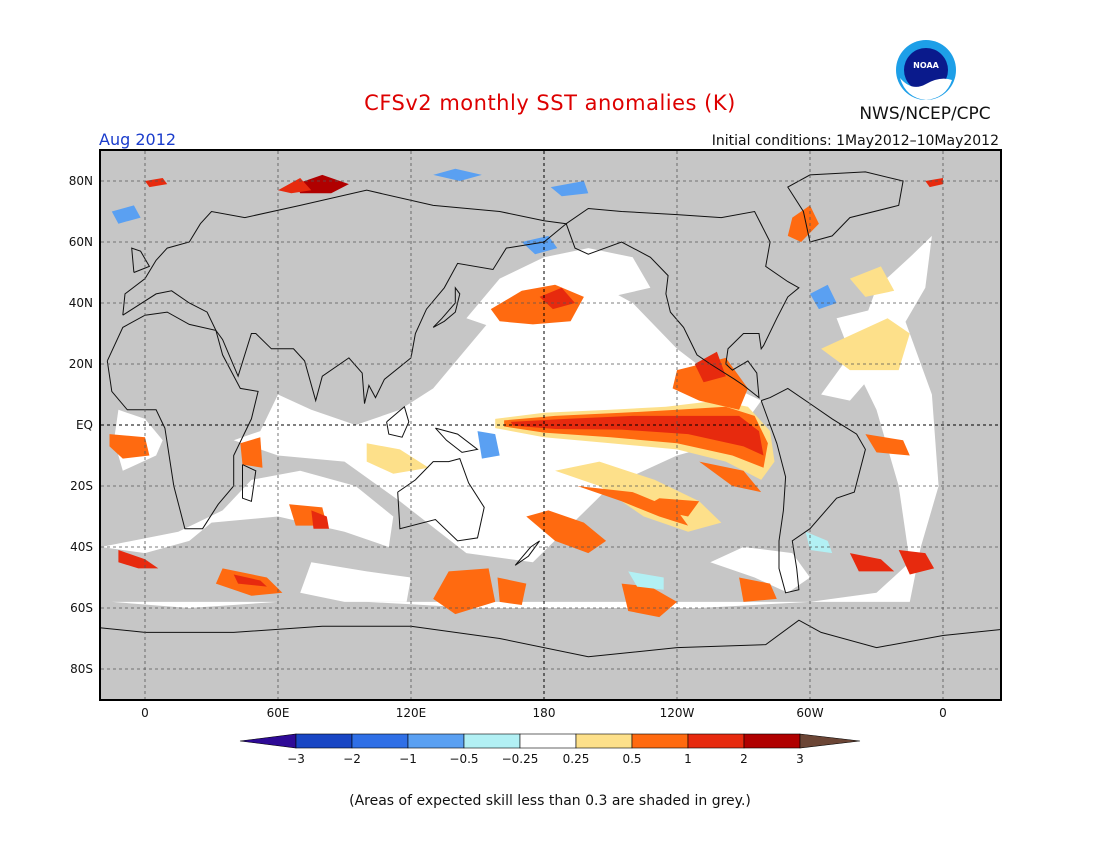  I want to click on lat-label: 40S, so click(81, 547).